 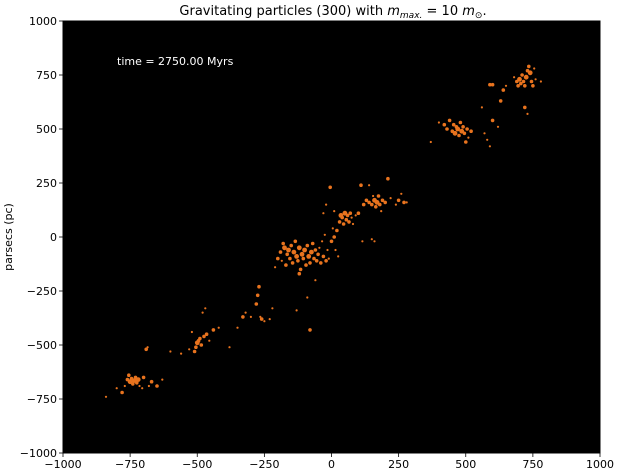 I want to click on x-tick-label: 250, so click(x=398, y=464).